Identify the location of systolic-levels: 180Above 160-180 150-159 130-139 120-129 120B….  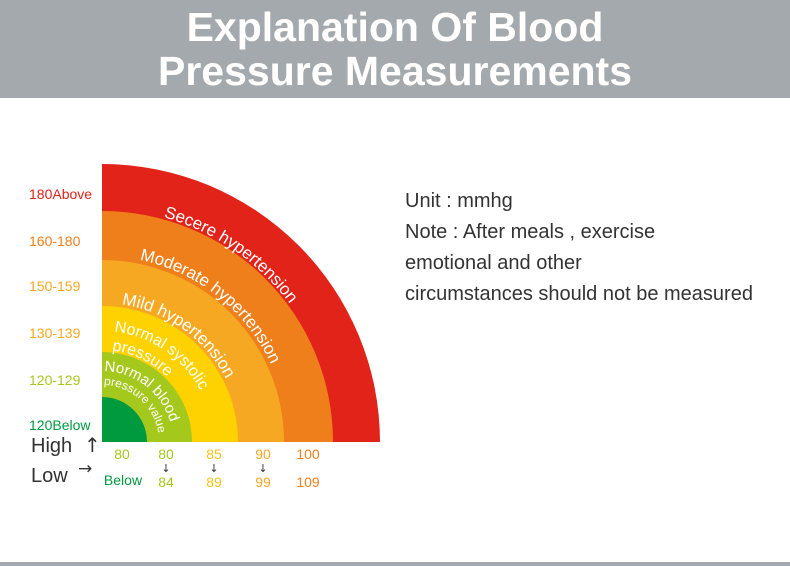
(60, 309).